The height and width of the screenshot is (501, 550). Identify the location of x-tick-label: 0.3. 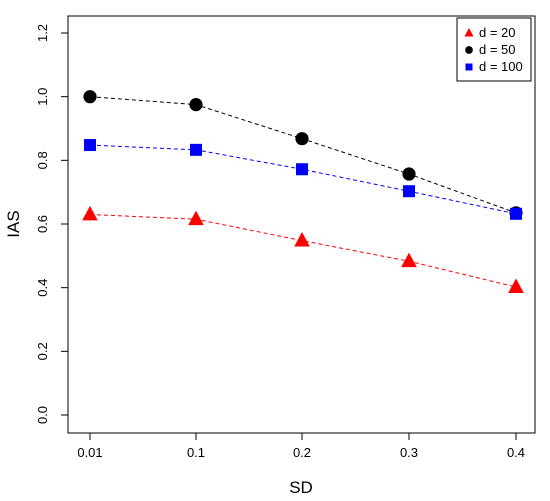
(409, 452).